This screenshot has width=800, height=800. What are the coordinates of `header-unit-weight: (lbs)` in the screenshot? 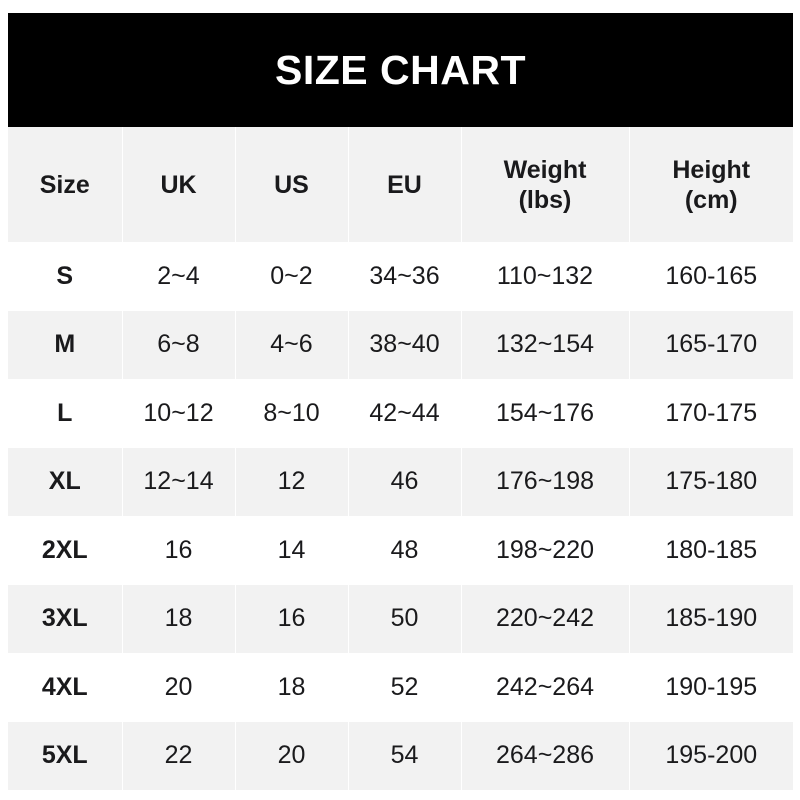 It's located at (545, 199).